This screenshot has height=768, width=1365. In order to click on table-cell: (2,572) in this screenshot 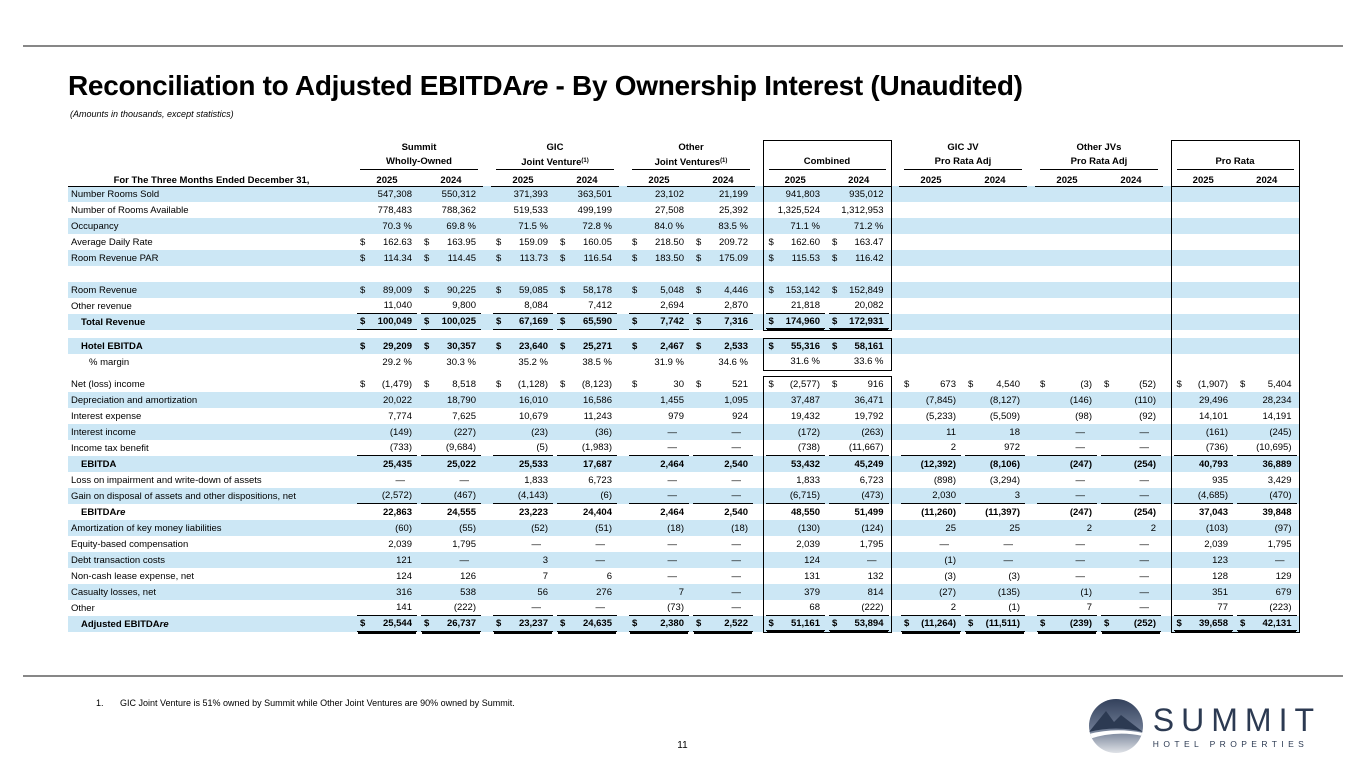, I will do `click(387, 496)`.